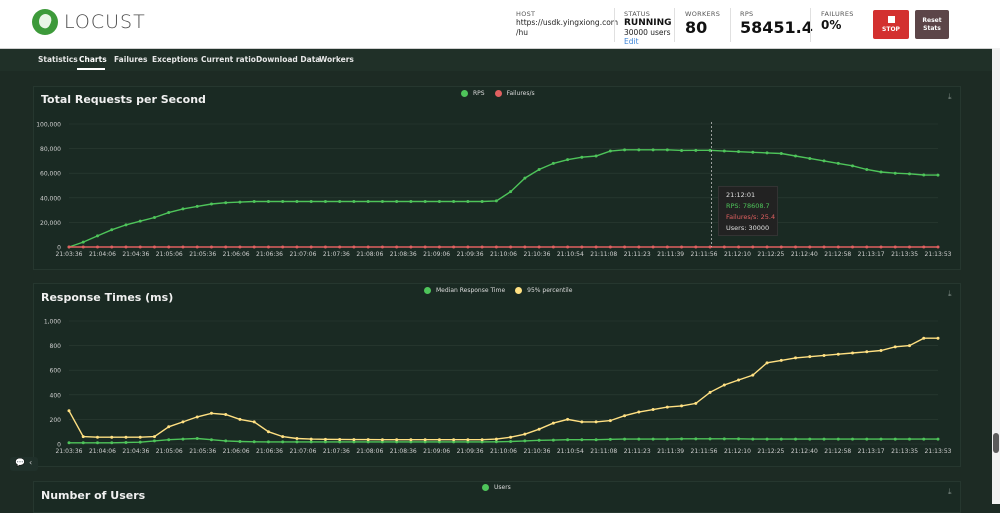 Image resolution: width=1000 pixels, height=513 pixels. I want to click on tab-download-data: Download Data, so click(288, 59).